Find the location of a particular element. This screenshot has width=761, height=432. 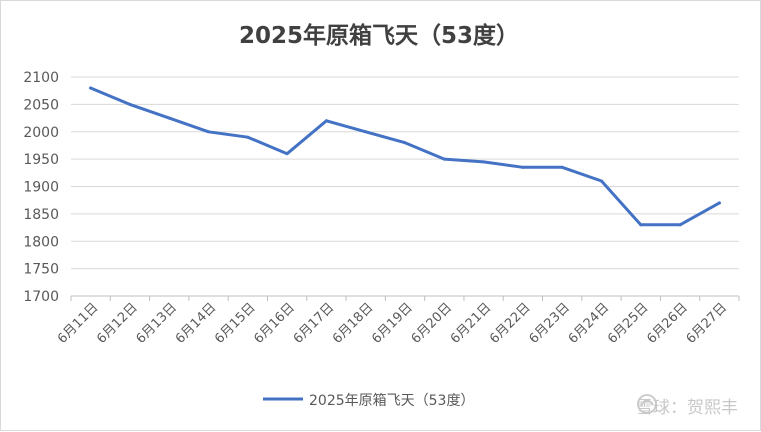

x-tick-label: 6月23日 is located at coordinates (549, 323).